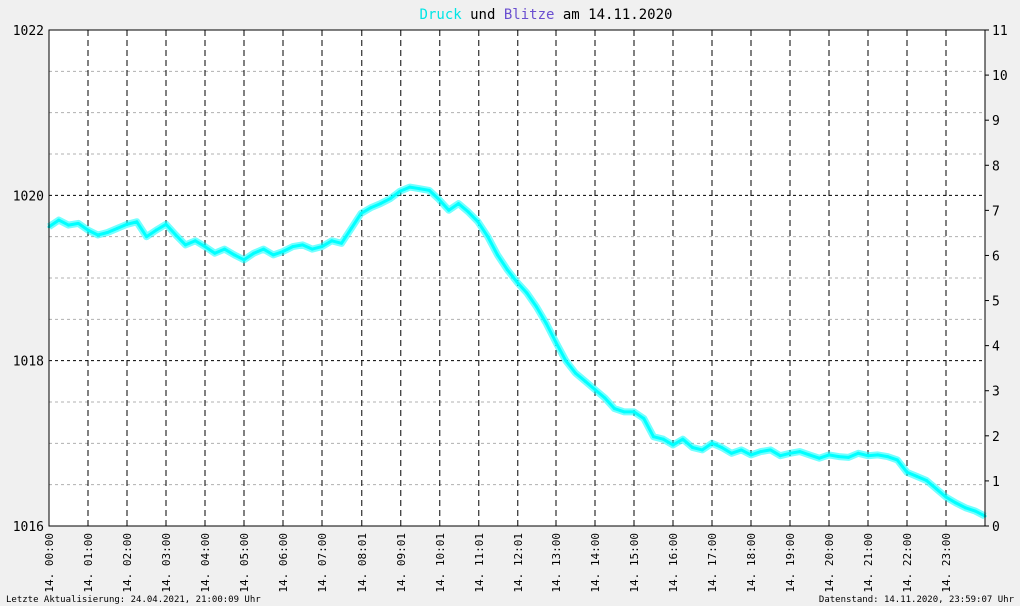 This screenshot has width=1020, height=606. I want to click on title-date: am 14.11.2020, so click(613, 15).